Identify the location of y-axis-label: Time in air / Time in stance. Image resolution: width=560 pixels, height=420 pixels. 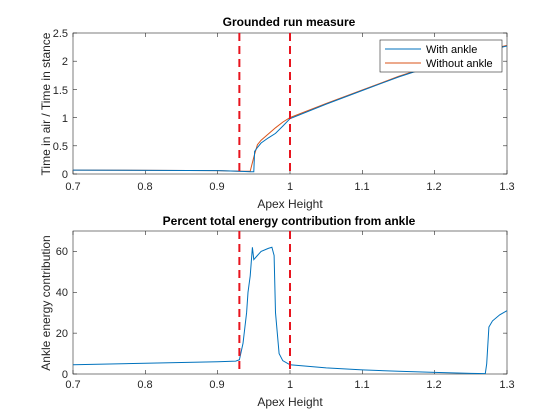
(46, 103).